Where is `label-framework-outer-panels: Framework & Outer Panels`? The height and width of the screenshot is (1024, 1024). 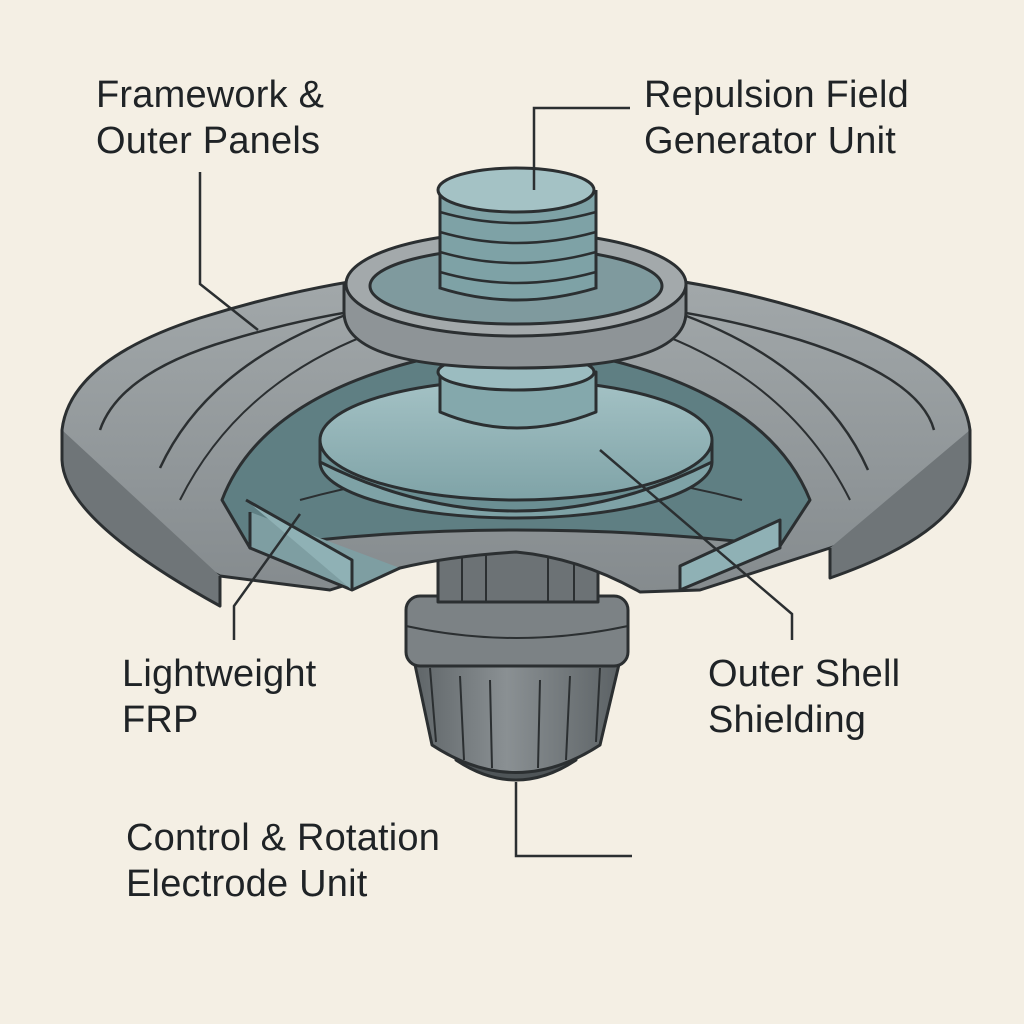
label-framework-outer-panels: Framework & Outer Panels is located at coordinates (210, 118).